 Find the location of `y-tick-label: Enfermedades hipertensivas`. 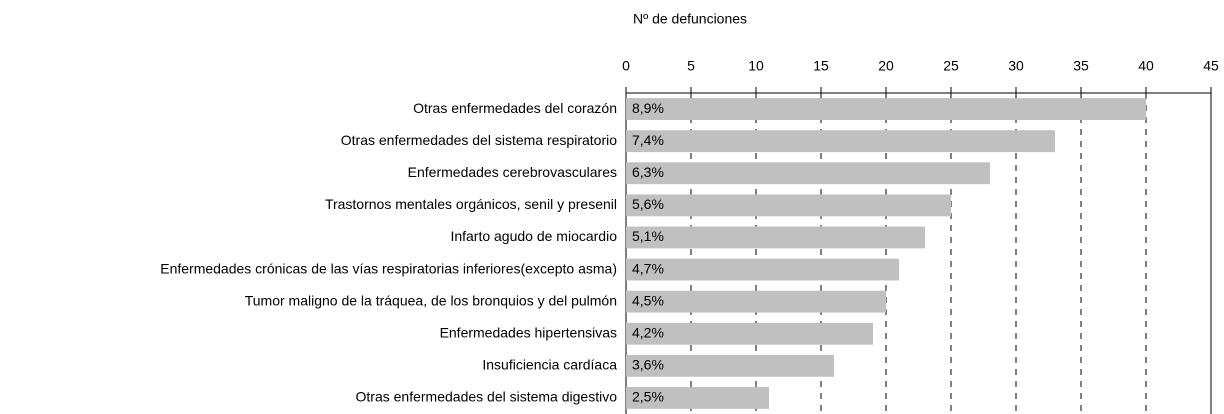

y-tick-label: Enfermedades hipertensivas is located at coordinates (528, 332).